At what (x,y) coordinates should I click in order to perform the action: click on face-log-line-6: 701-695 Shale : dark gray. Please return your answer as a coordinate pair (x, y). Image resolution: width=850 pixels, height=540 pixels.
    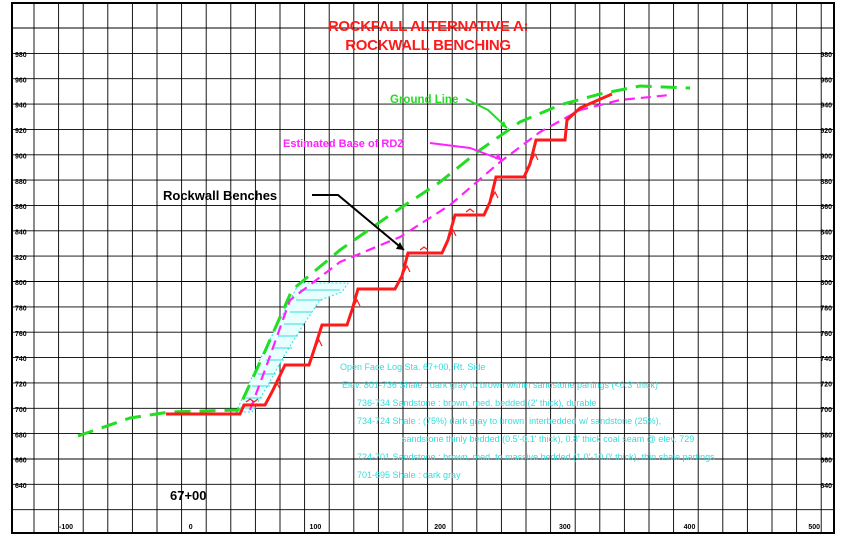
    Looking at the image, I should click on (409, 475).